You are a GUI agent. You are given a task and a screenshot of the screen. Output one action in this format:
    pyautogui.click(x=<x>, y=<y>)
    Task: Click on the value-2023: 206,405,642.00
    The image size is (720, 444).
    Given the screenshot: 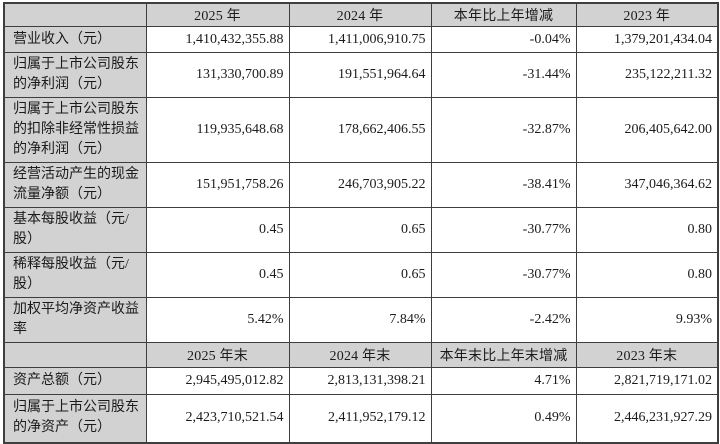 What is the action you would take?
    pyautogui.click(x=647, y=130)
    